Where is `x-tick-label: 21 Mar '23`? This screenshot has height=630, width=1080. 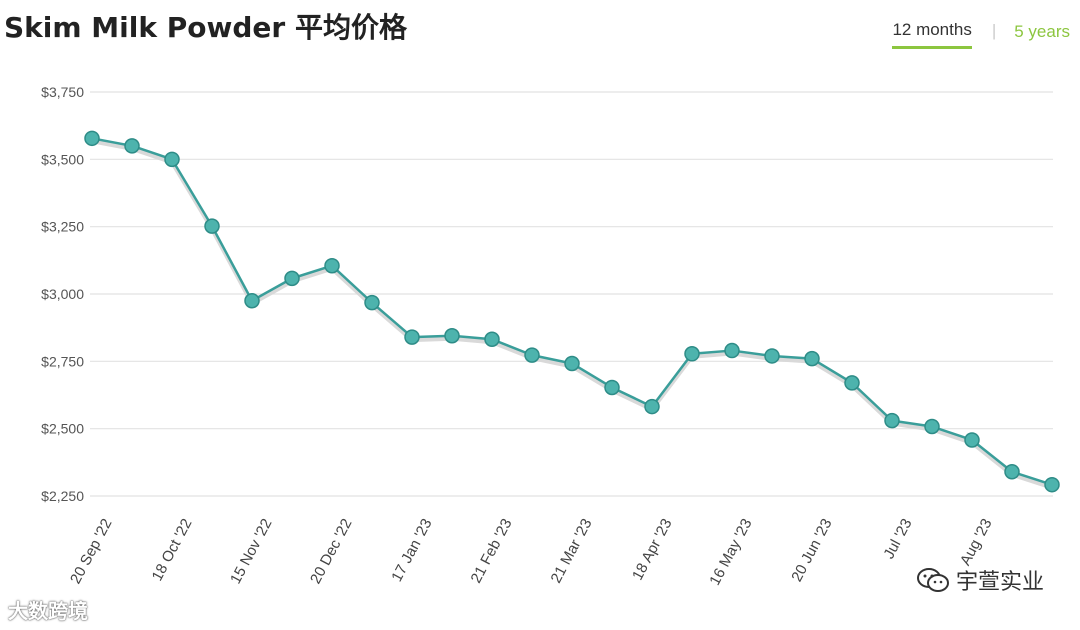
x-tick-label: 21 Mar '23 is located at coordinates (571, 551).